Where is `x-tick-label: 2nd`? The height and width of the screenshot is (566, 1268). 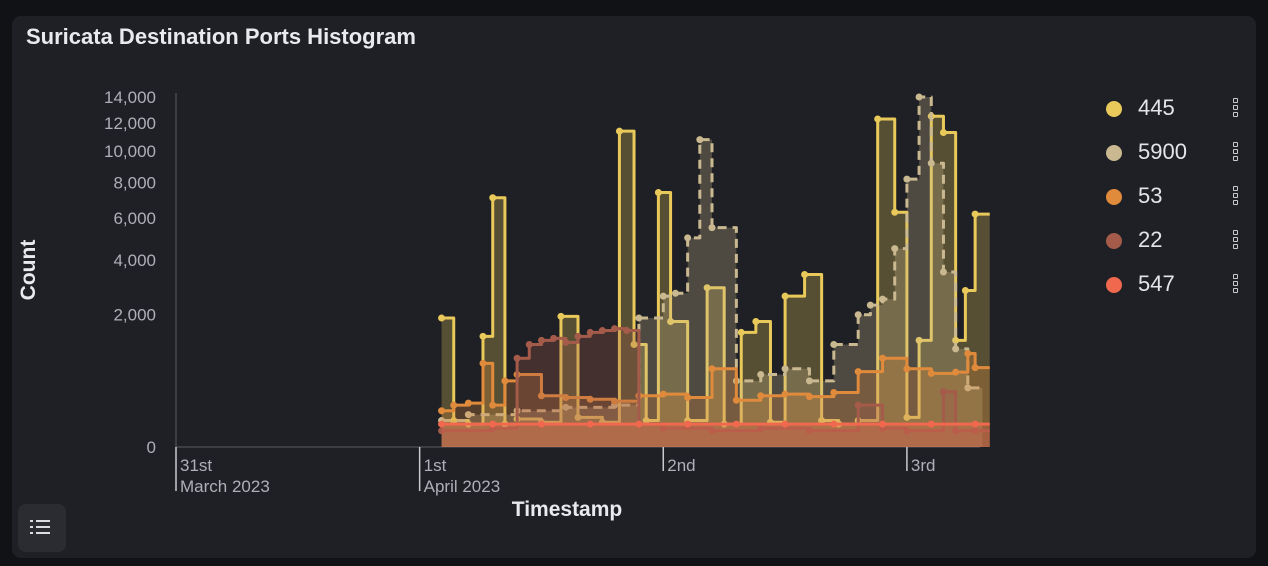 x-tick-label: 2nd is located at coordinates (681, 465).